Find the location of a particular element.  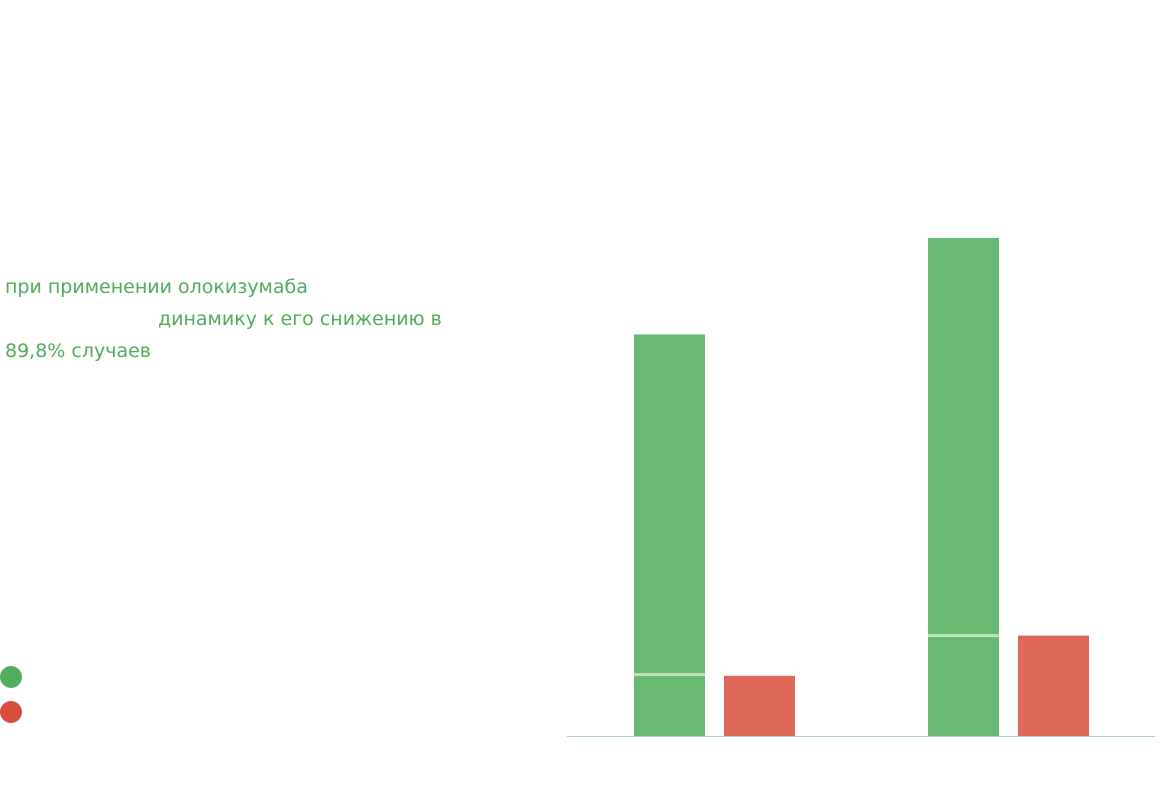

legend-marker-green is located at coordinates (11, 677).